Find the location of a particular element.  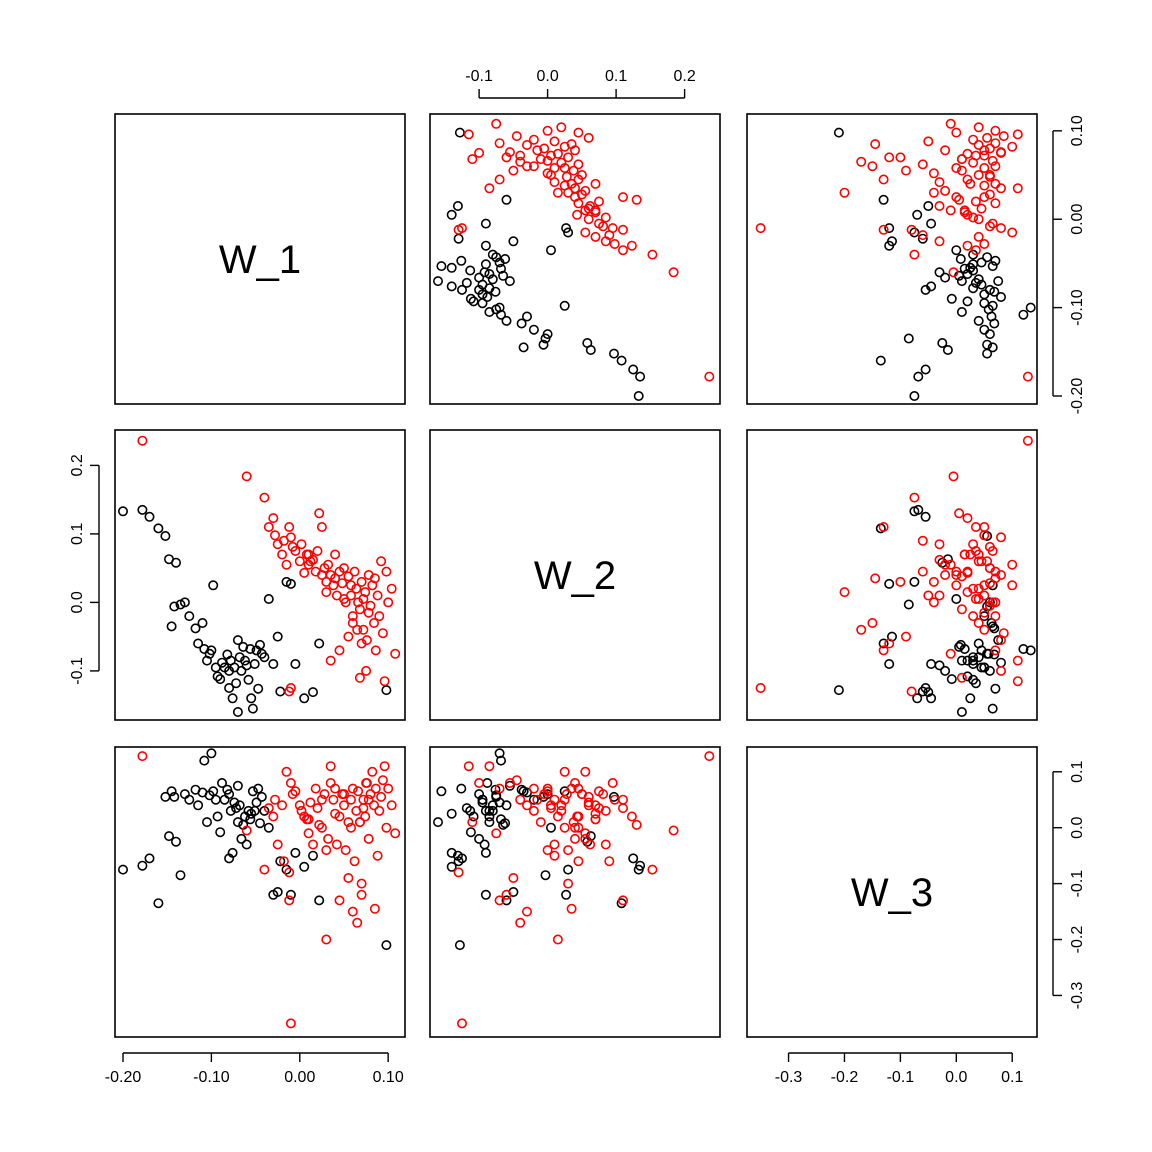

point-red-5-r2c1 is located at coordinates (274, 535).